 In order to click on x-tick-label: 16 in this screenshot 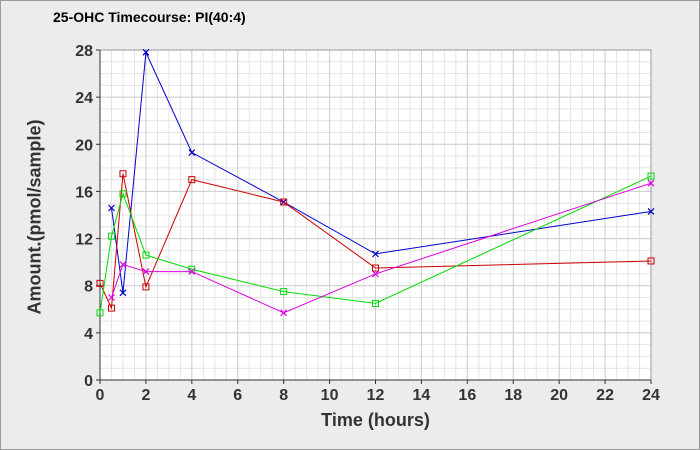, I will do `click(467, 395)`.